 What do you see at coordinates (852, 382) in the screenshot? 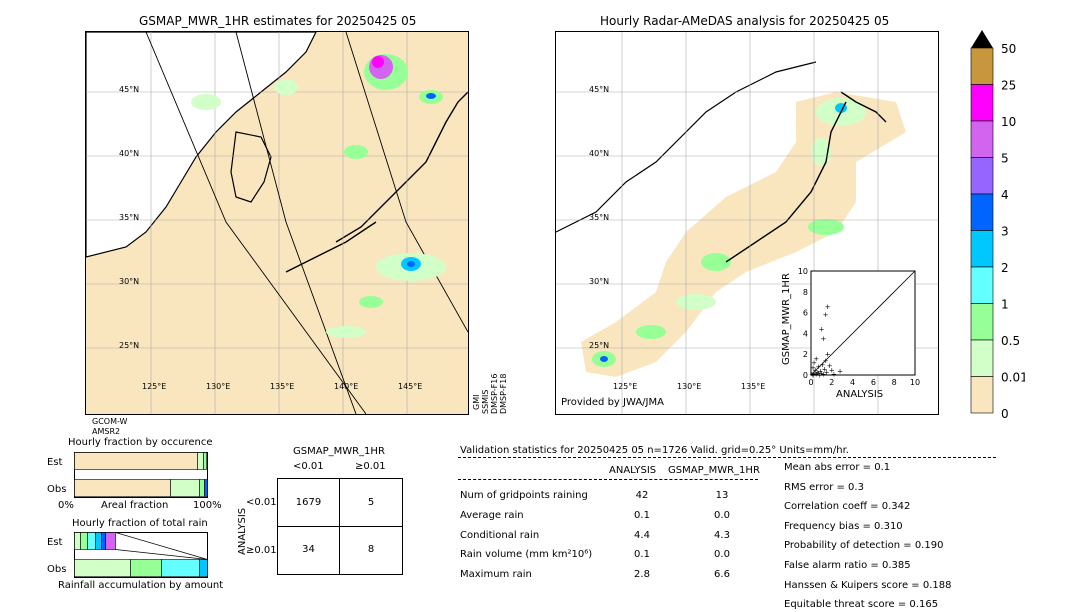
I see `scatter-xtick: 4` at bounding box center [852, 382].